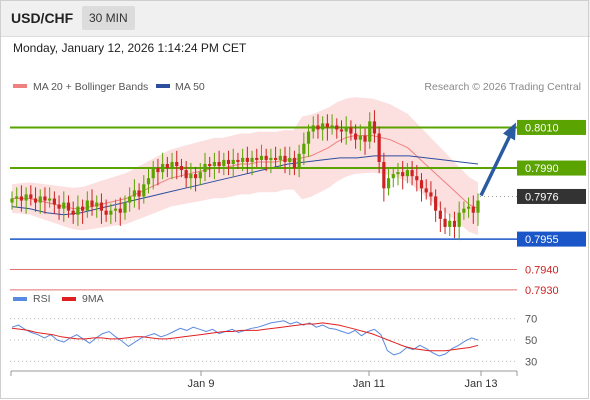  I want to click on rsi-ma-legend-swatch, so click(69, 299).